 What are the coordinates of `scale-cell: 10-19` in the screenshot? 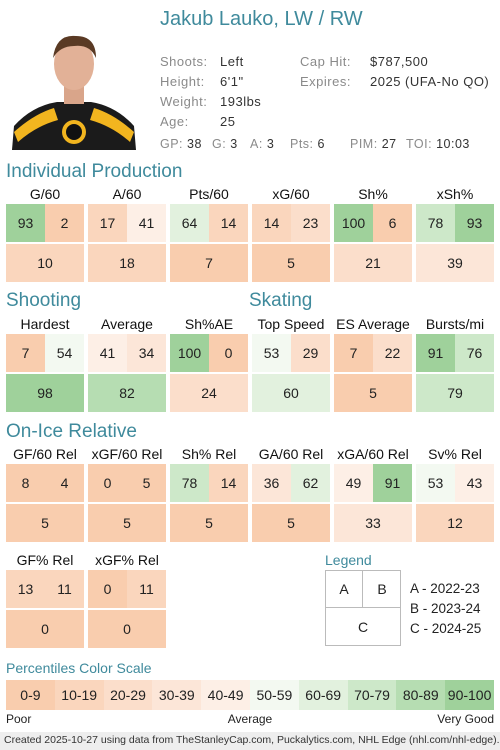 It's located at (79, 695).